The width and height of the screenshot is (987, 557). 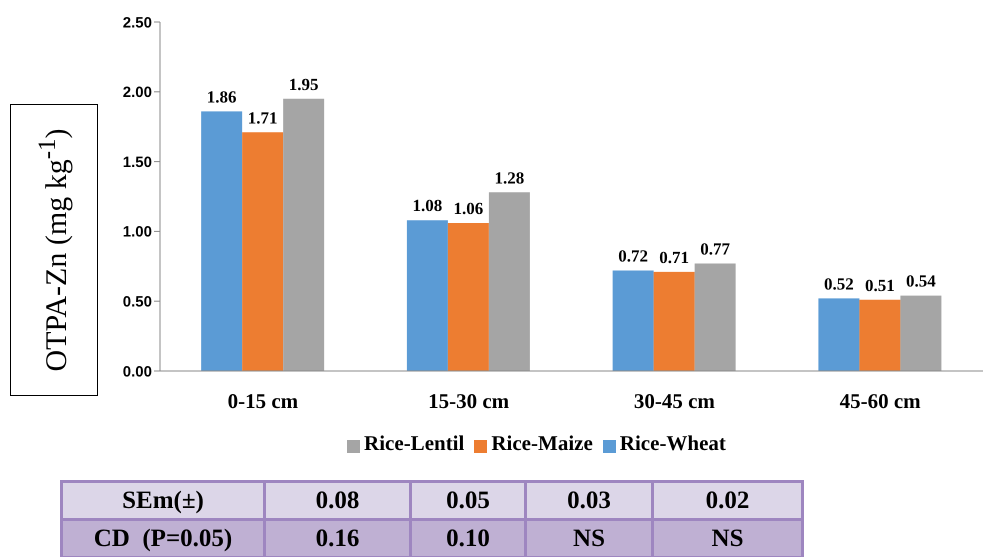 I want to click on data-label: 1.06, so click(x=469, y=208).